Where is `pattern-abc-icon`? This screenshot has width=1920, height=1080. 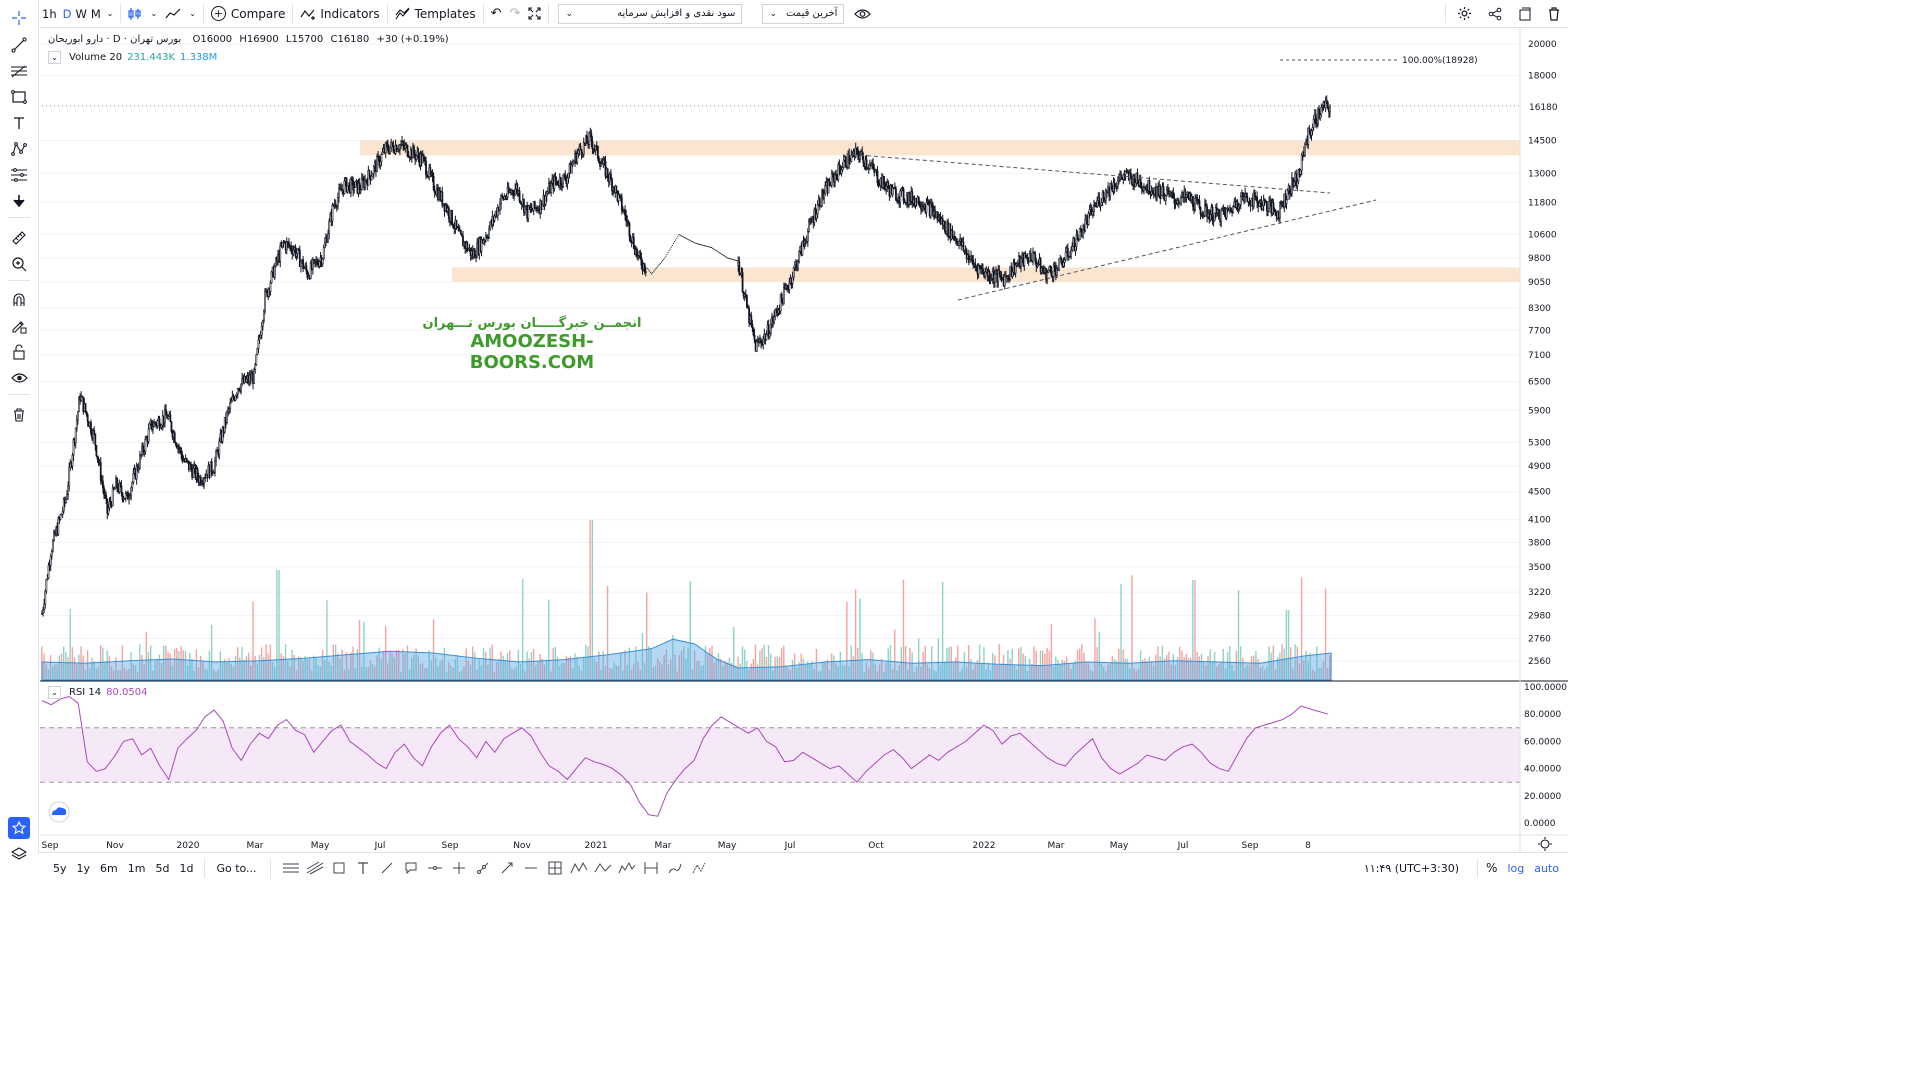
pattern-abc-icon is located at coordinates (603, 868).